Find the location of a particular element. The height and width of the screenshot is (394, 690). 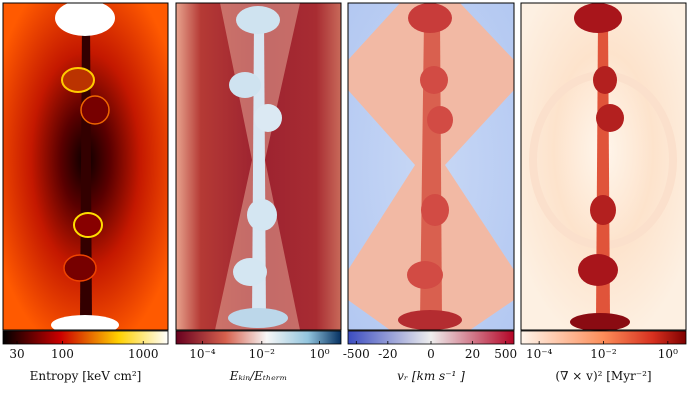

colorbar-tick-label: -20 is located at coordinates (387, 354).